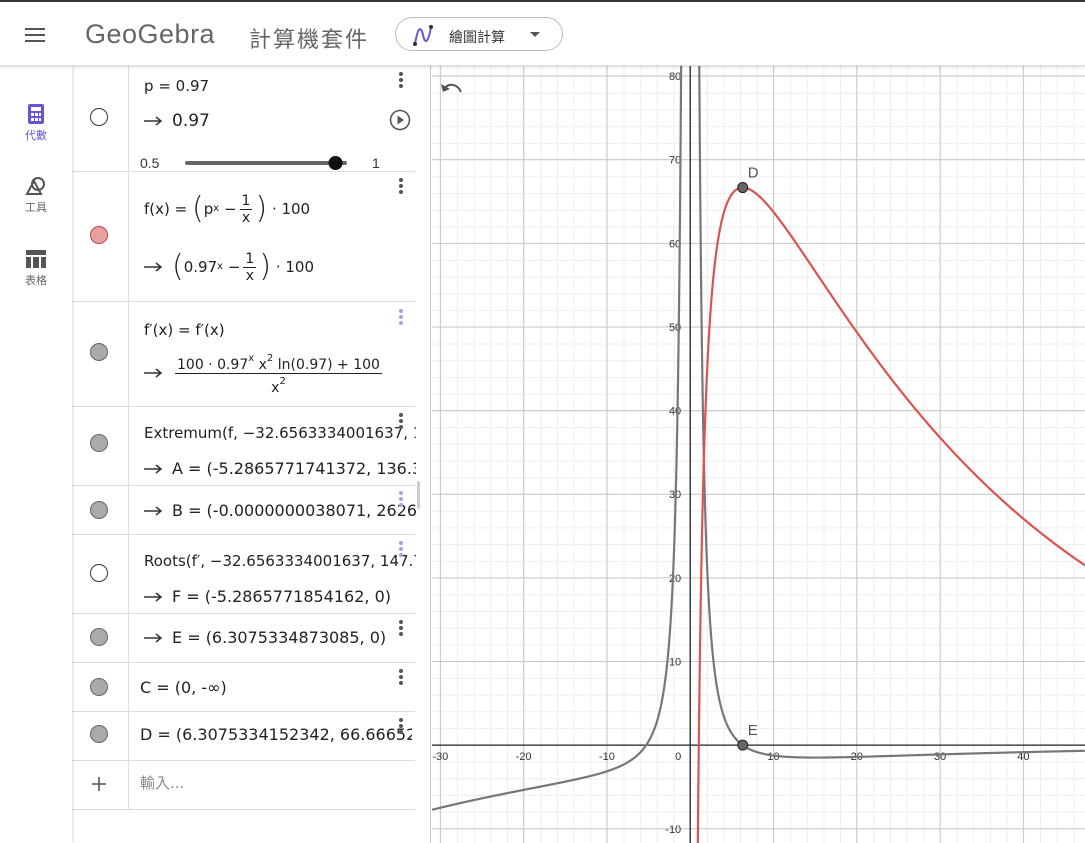 This screenshot has height=843, width=1085. I want to click on x-tick-label: 0, so click(678, 757).